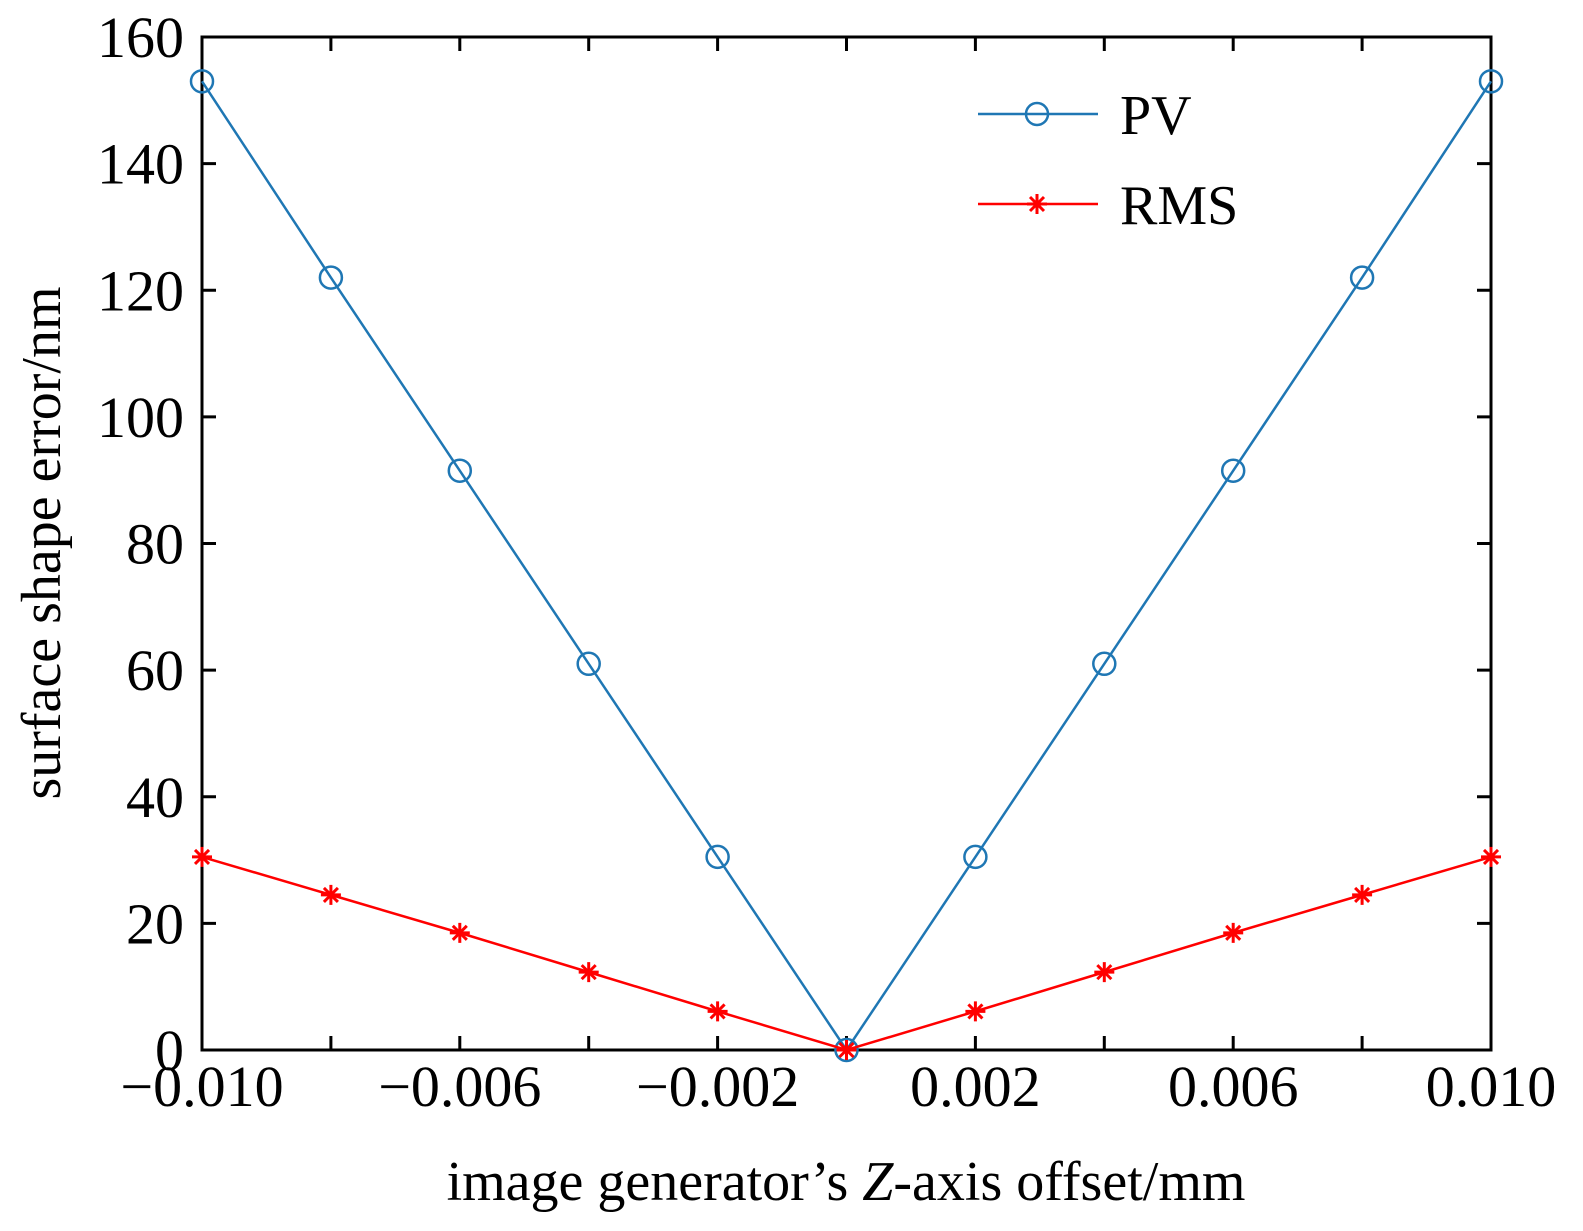 This screenshot has width=1583, height=1231. What do you see at coordinates (975, 1086) in the screenshot?
I see `x-tick-label: 0.002` at bounding box center [975, 1086].